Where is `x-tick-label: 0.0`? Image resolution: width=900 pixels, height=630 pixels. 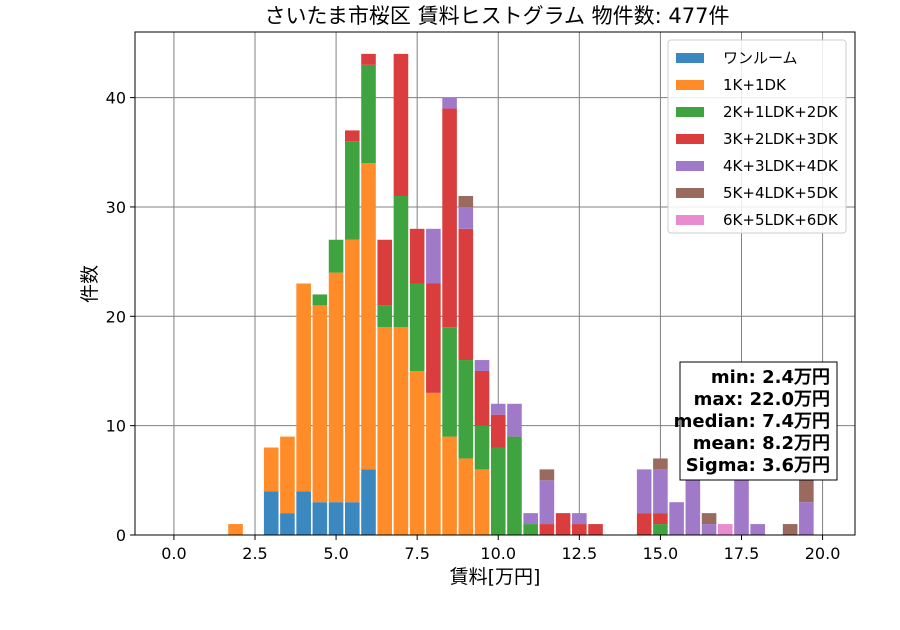 x-tick-label: 0.0 is located at coordinates (173, 553).